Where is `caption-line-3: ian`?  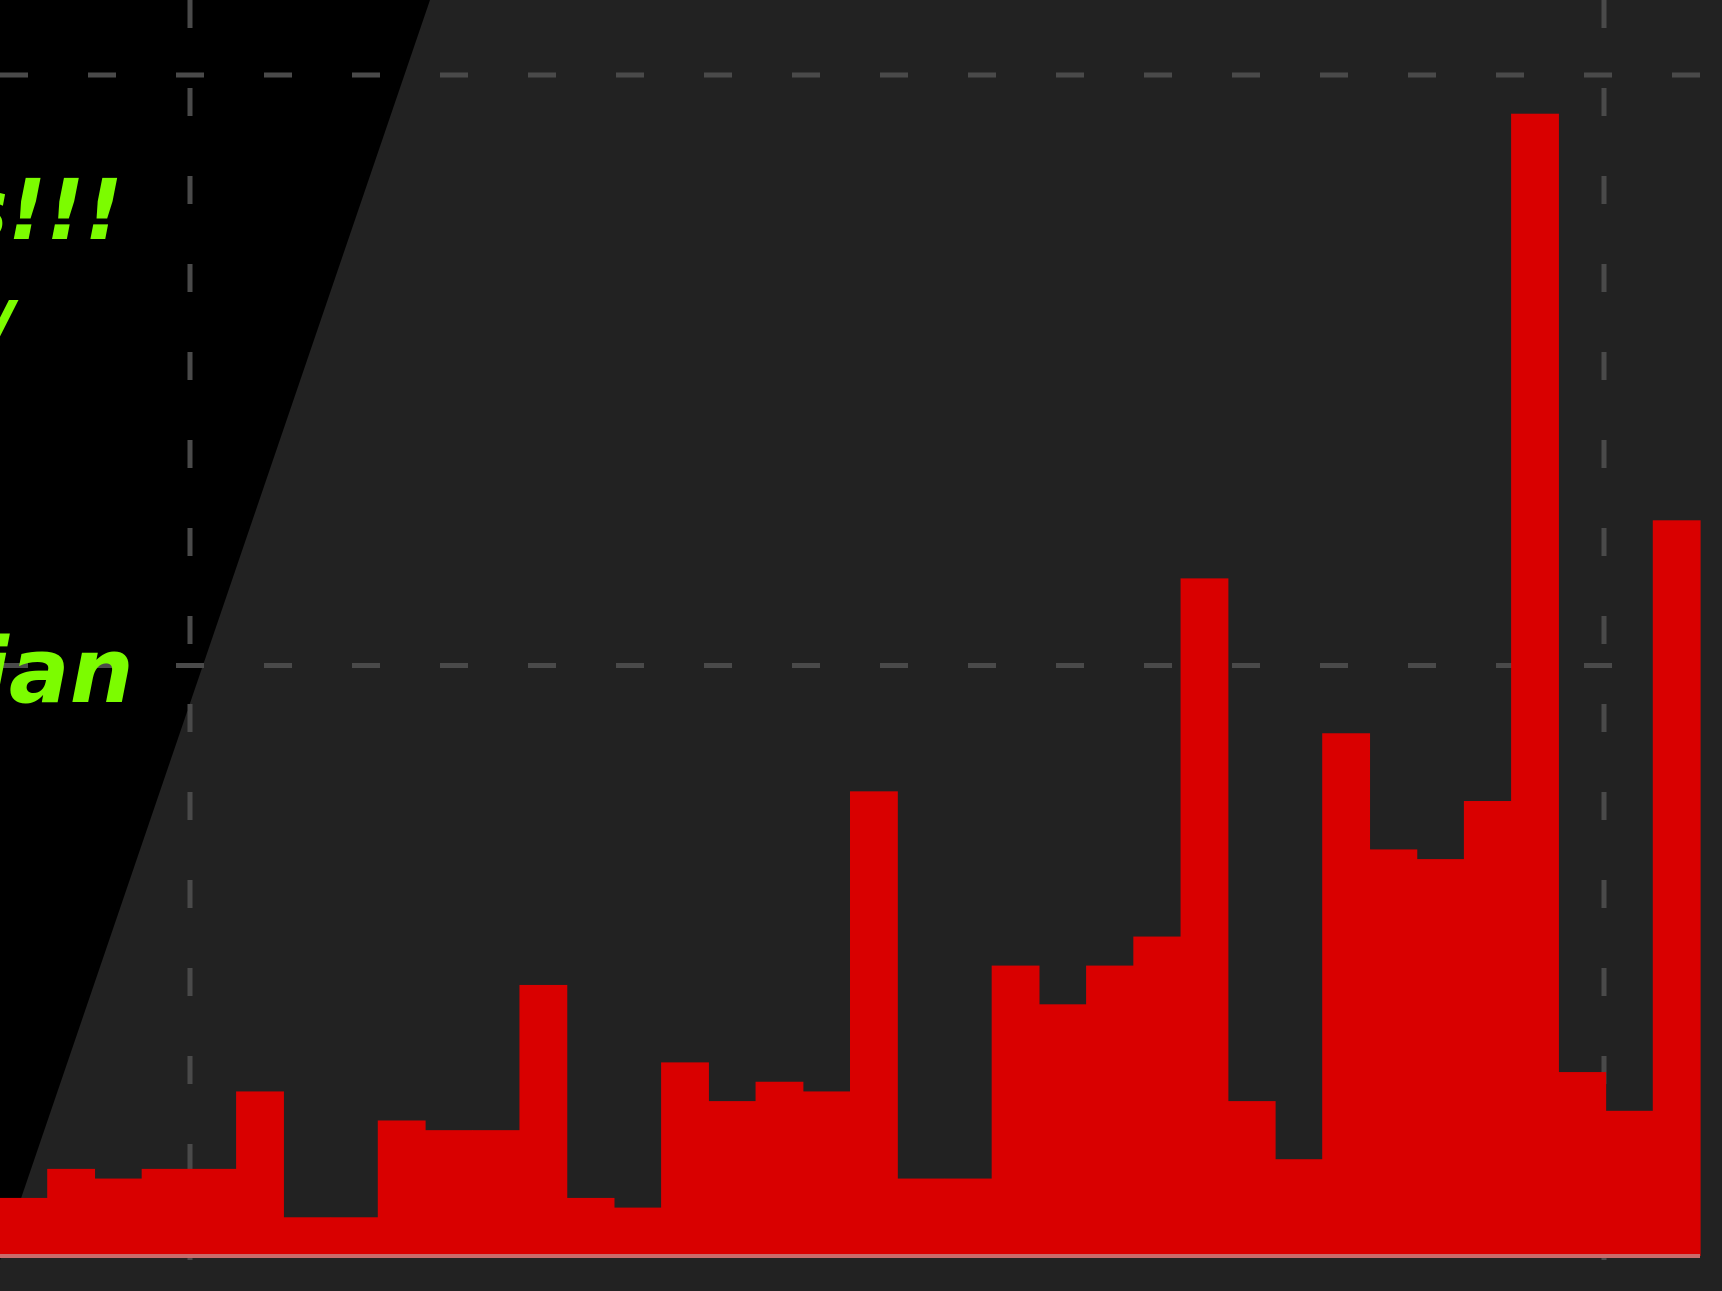
caption-line-3: ian is located at coordinates (67, 671).